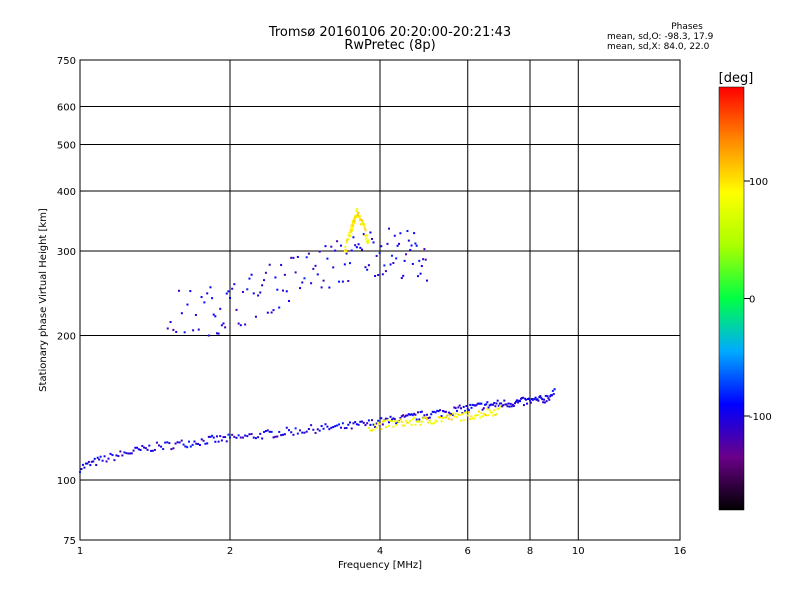 This screenshot has height=600, width=800. What do you see at coordinates (758, 182) in the screenshot?
I see `colorbar-tick-label: 100` at bounding box center [758, 182].